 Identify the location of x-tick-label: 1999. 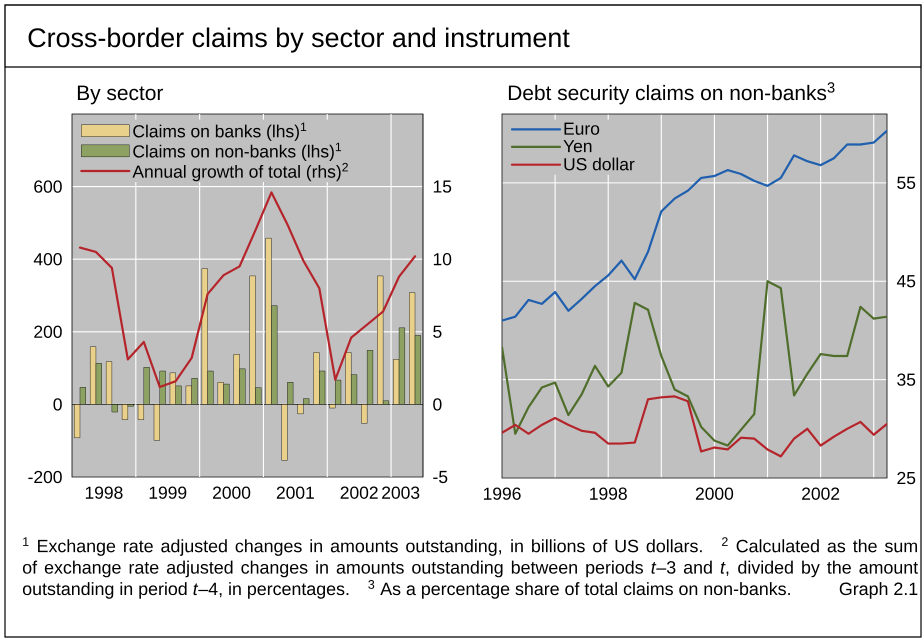
(168, 492).